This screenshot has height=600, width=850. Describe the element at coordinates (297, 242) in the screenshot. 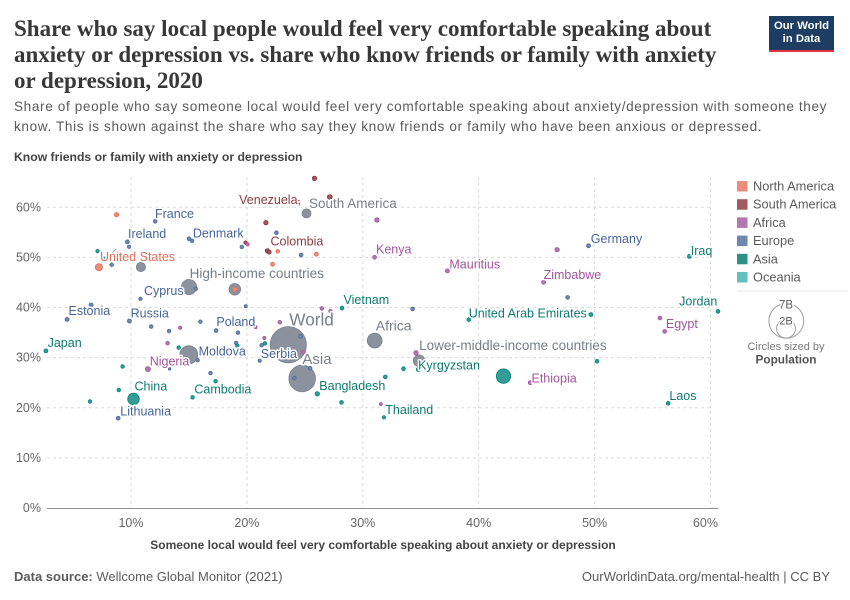

I see `svg-text: Colombia` at that location.